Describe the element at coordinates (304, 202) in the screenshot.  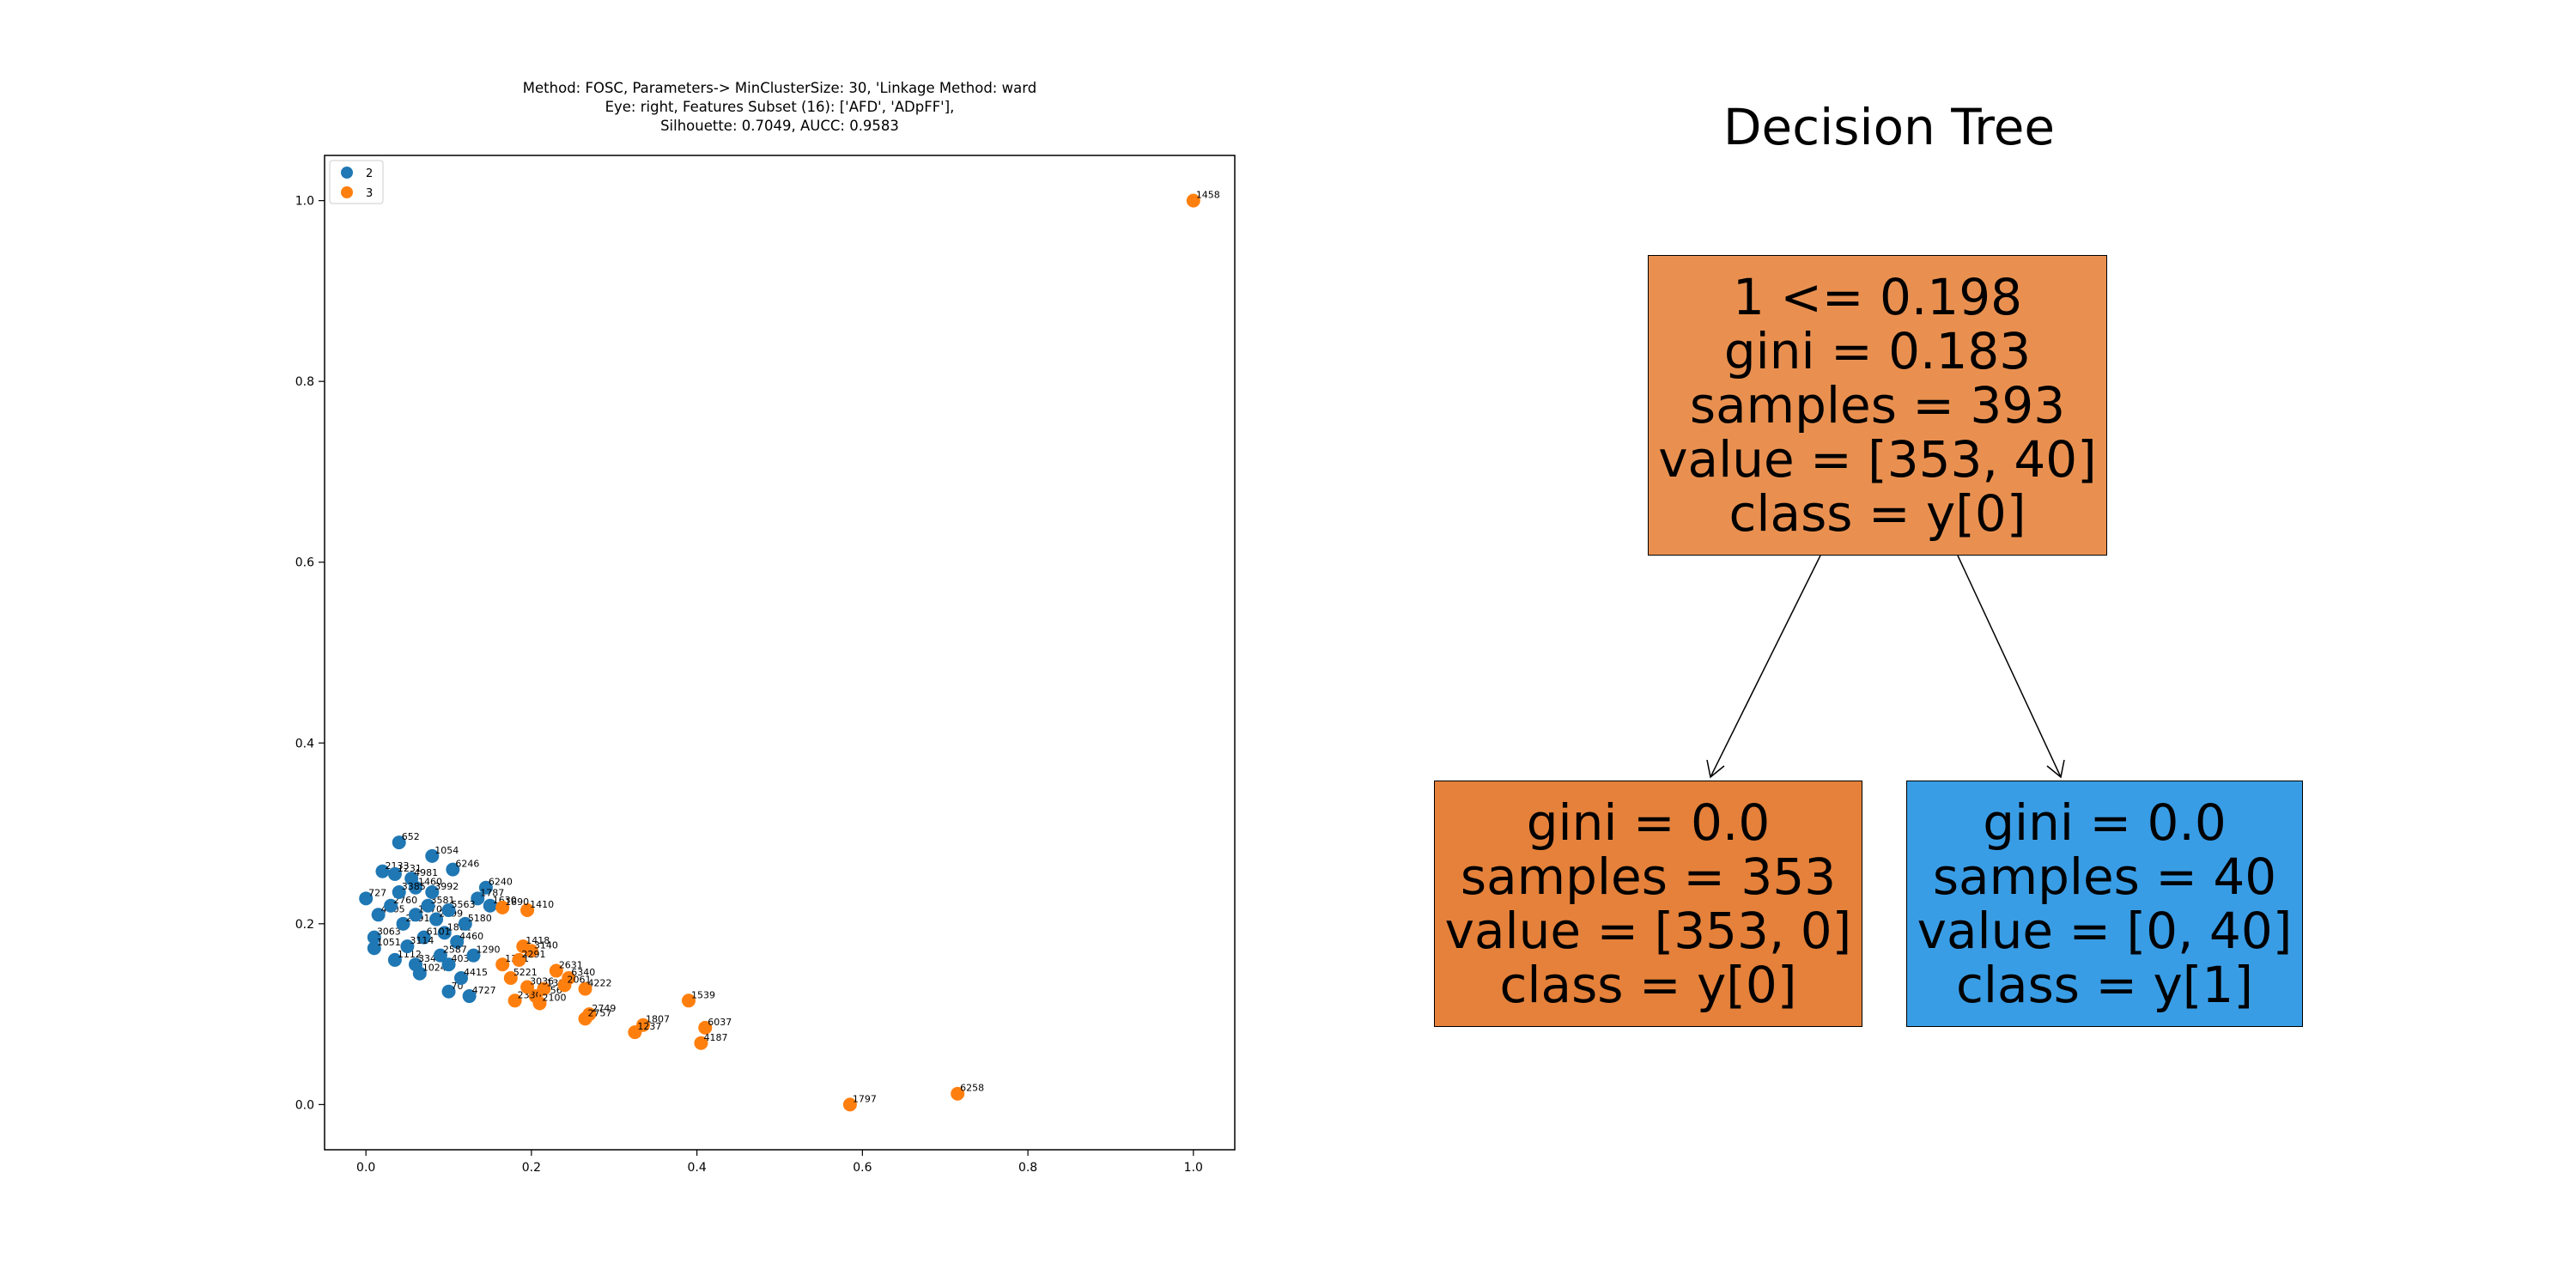
I see `y-tick-label: 1.0` at that location.